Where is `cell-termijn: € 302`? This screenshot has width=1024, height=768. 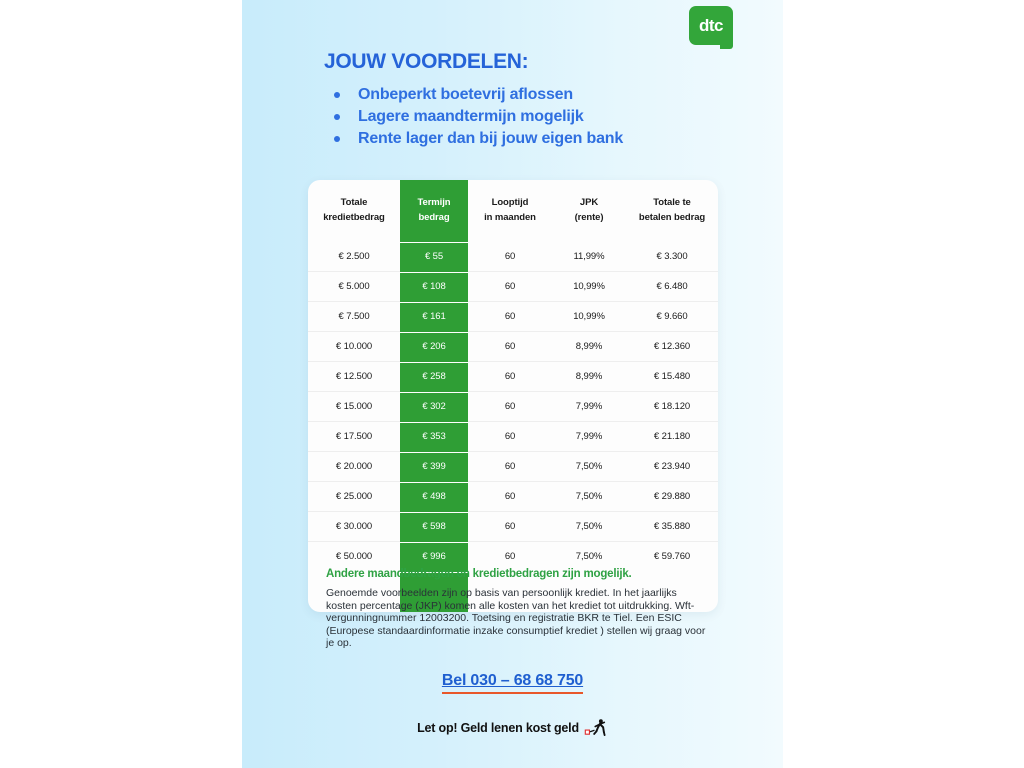
cell-termijn: € 302 is located at coordinates (434, 406).